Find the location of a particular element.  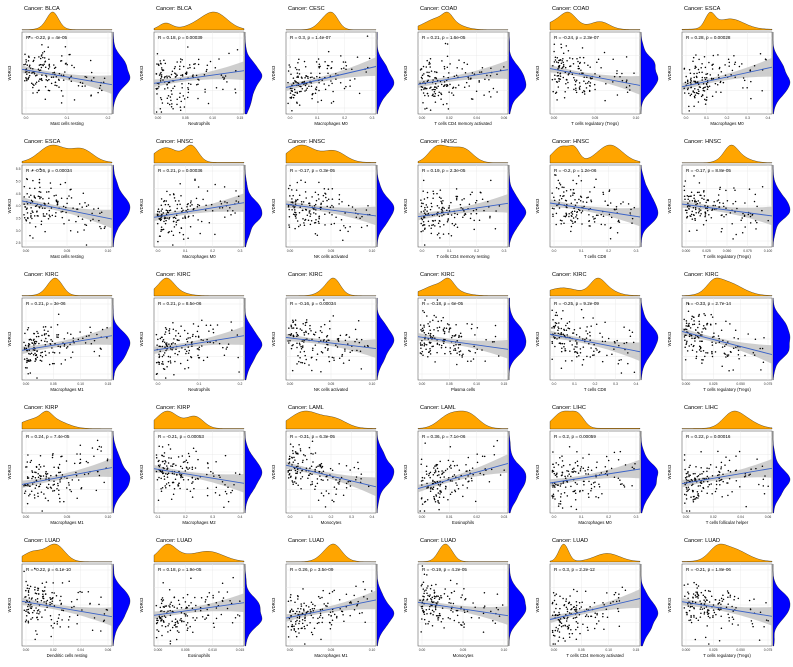

x-axis-label: Mast cells resting is located at coordinates (67, 123).